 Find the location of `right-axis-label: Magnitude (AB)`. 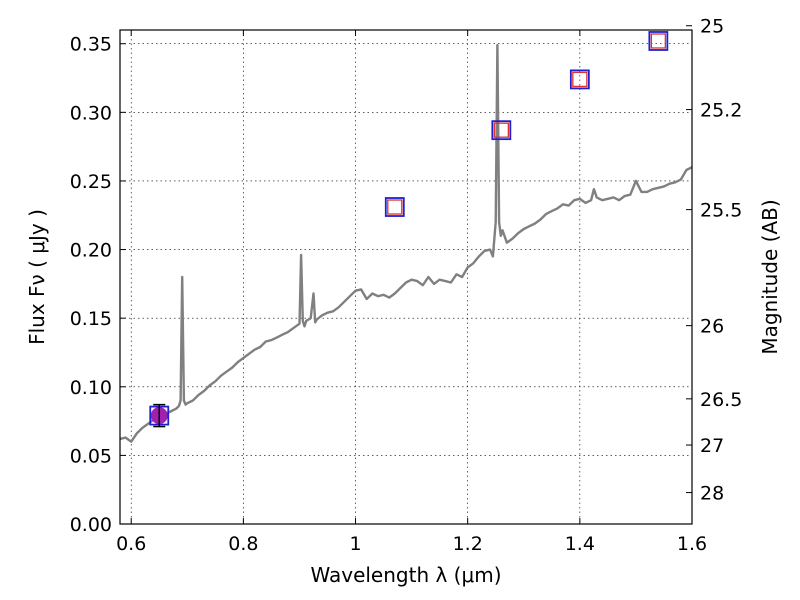

right-axis-label: Magnitude (AB) is located at coordinates (770, 276).